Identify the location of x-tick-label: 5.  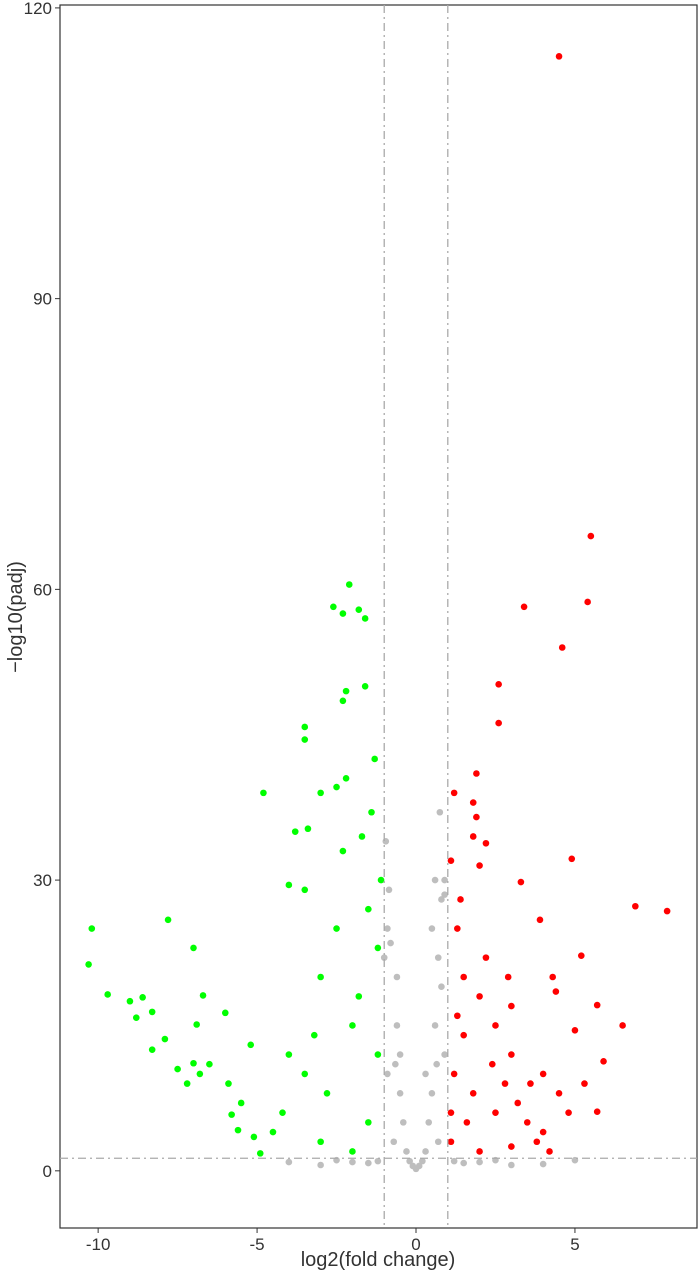
(574, 1244).